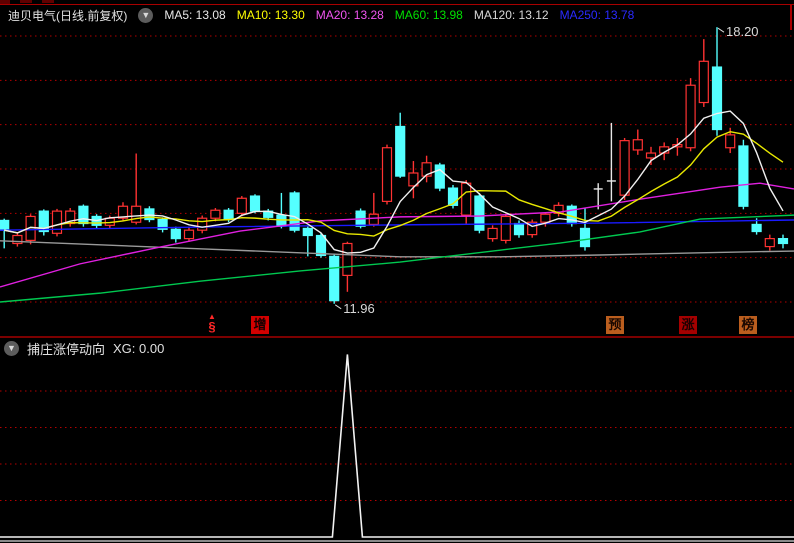 Image resolution: width=794 pixels, height=543 pixels. I want to click on top-divider, so click(397, 4).